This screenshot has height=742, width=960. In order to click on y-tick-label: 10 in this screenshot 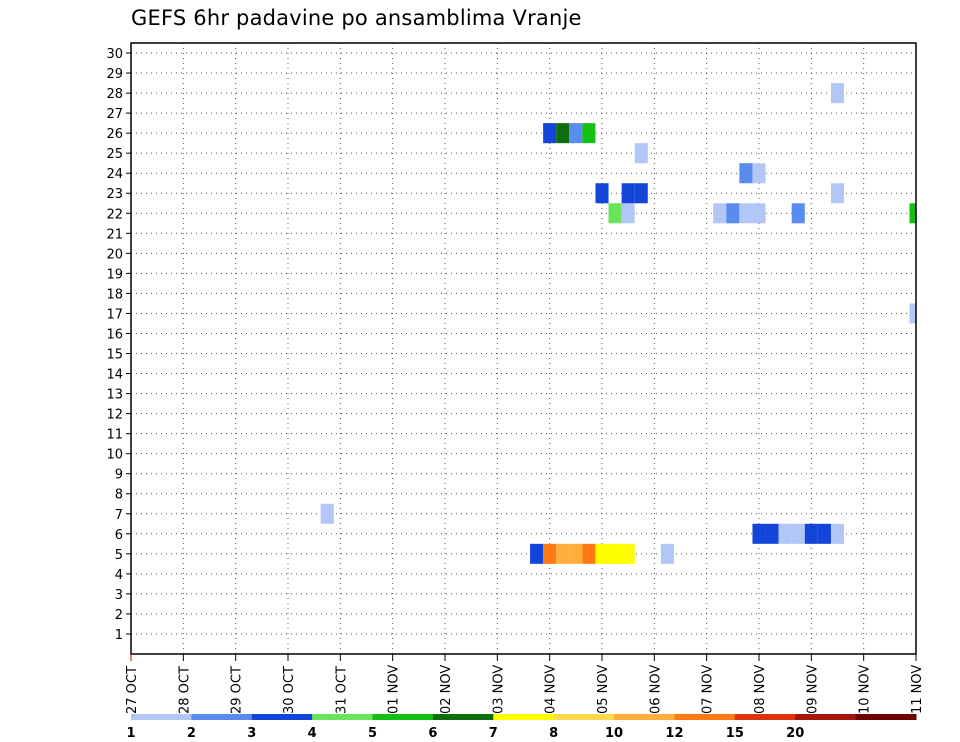, I will do `click(114, 455)`.